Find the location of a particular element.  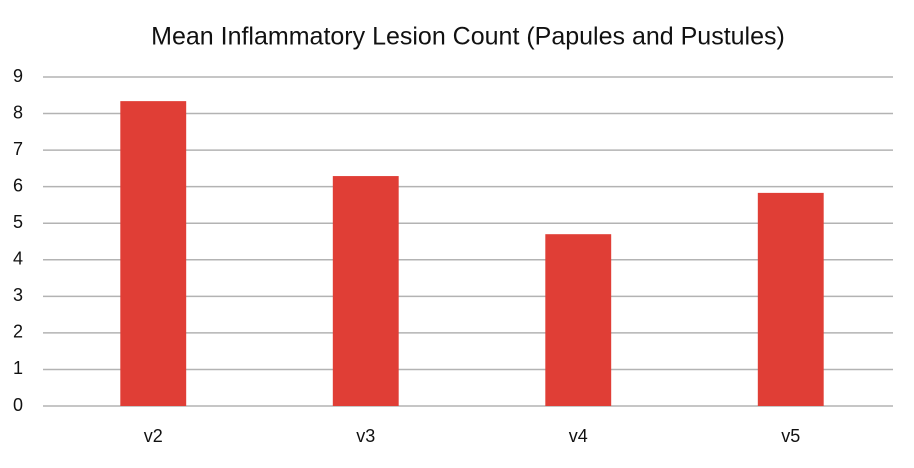

y-tick-label: 1 is located at coordinates (18, 368).